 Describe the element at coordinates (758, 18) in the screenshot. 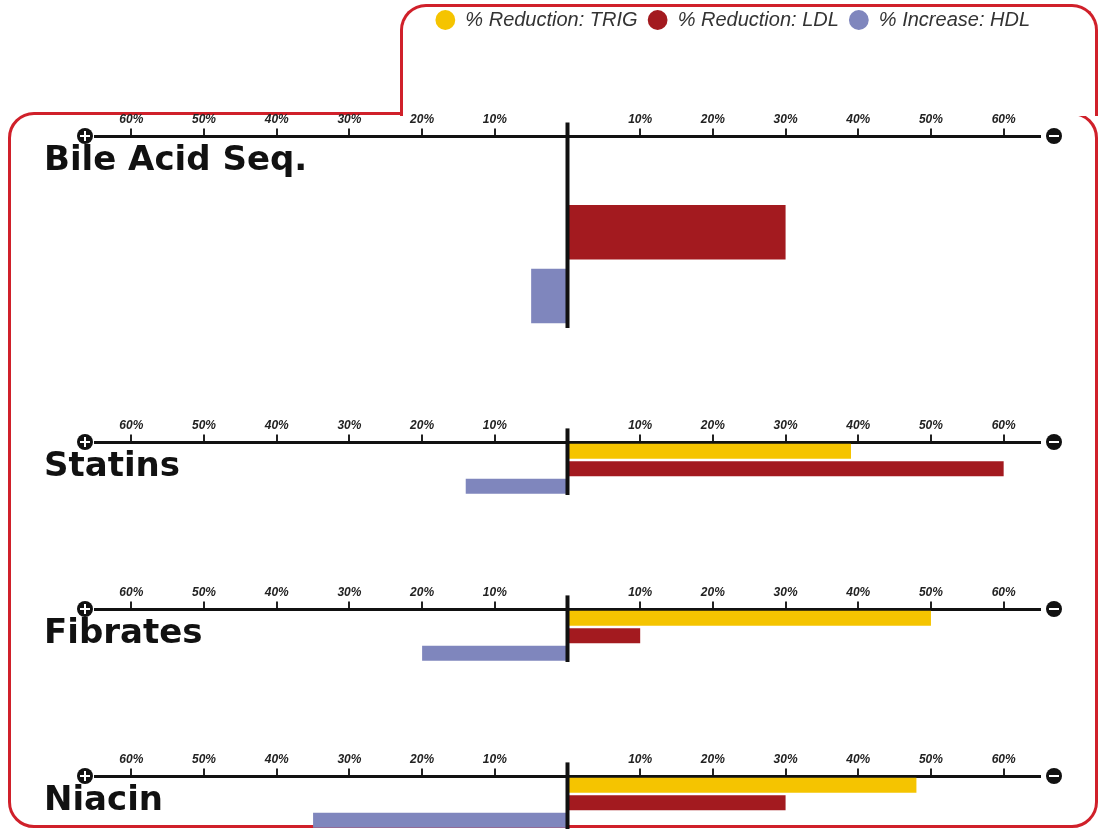

I see `legend-label: % Reduction: LDL` at that location.